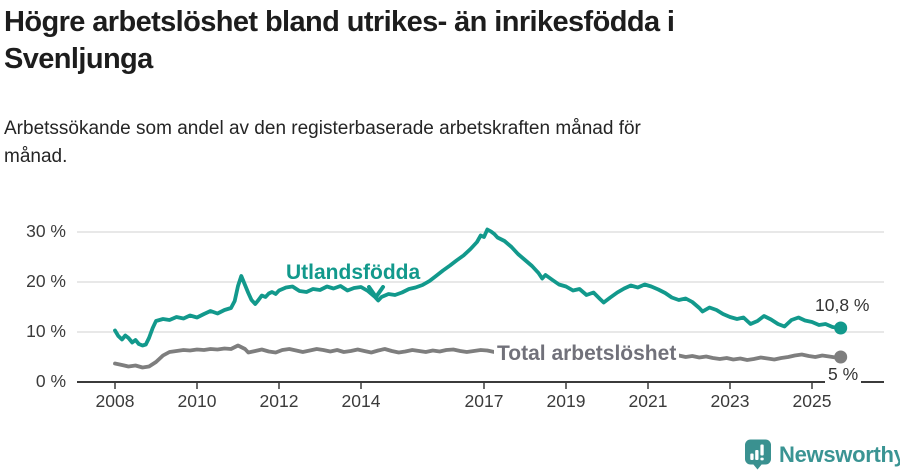 This screenshot has height=474, width=900. I want to click on y-axis-label: 0 %, so click(50, 381).